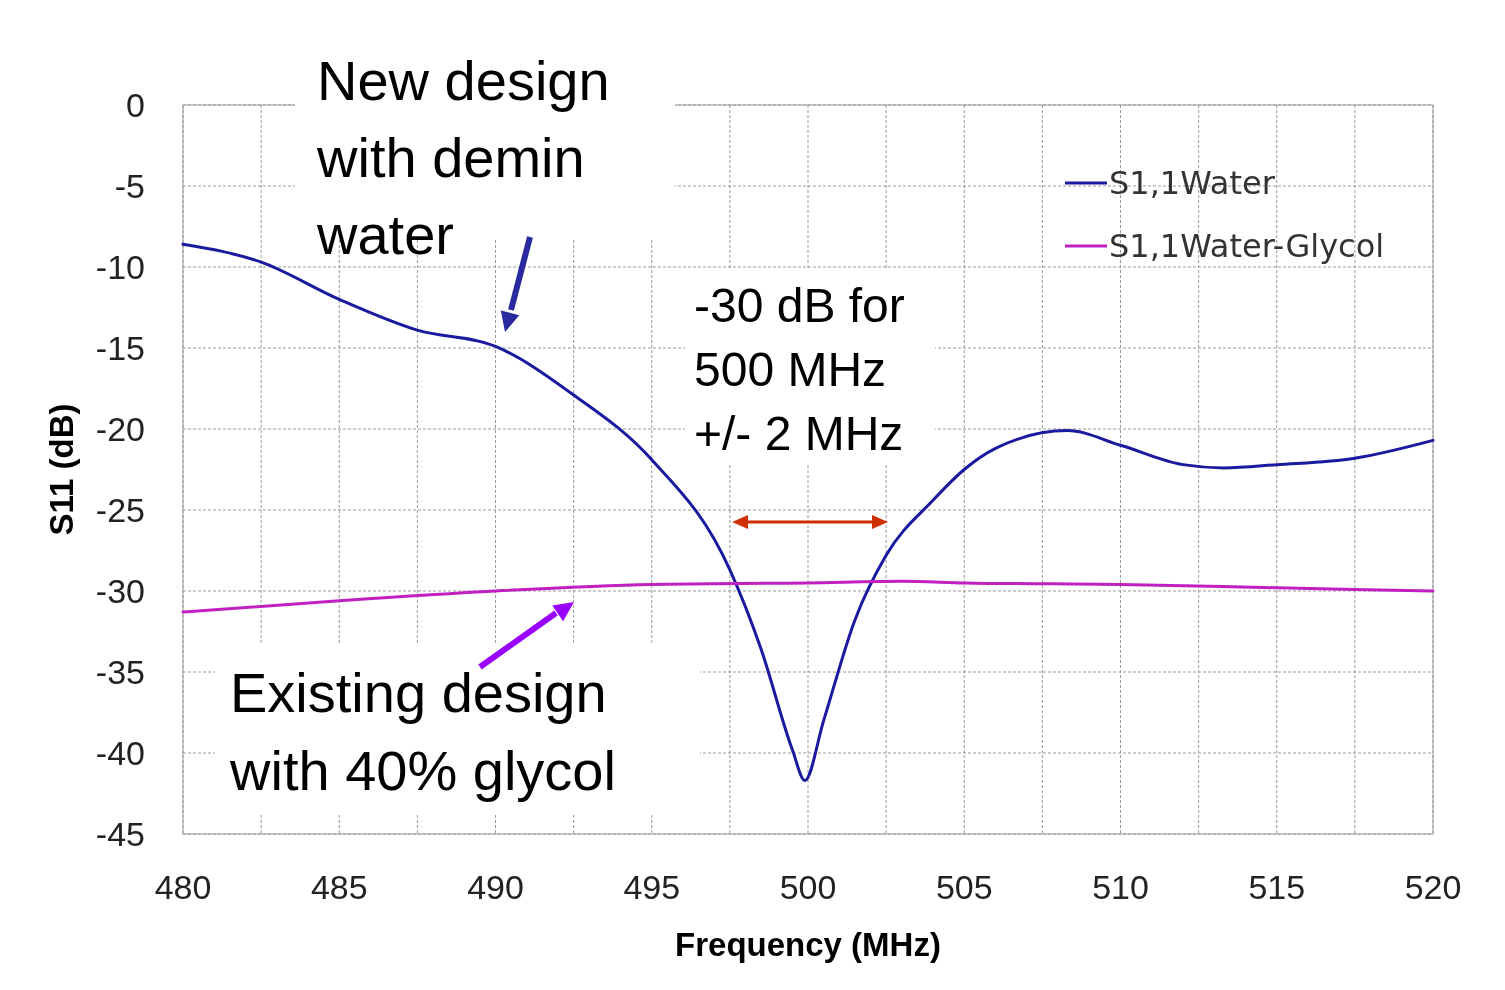 The width and height of the screenshot is (1505, 990). What do you see at coordinates (1277, 887) in the screenshot?
I see `x-tick-label: 515` at bounding box center [1277, 887].